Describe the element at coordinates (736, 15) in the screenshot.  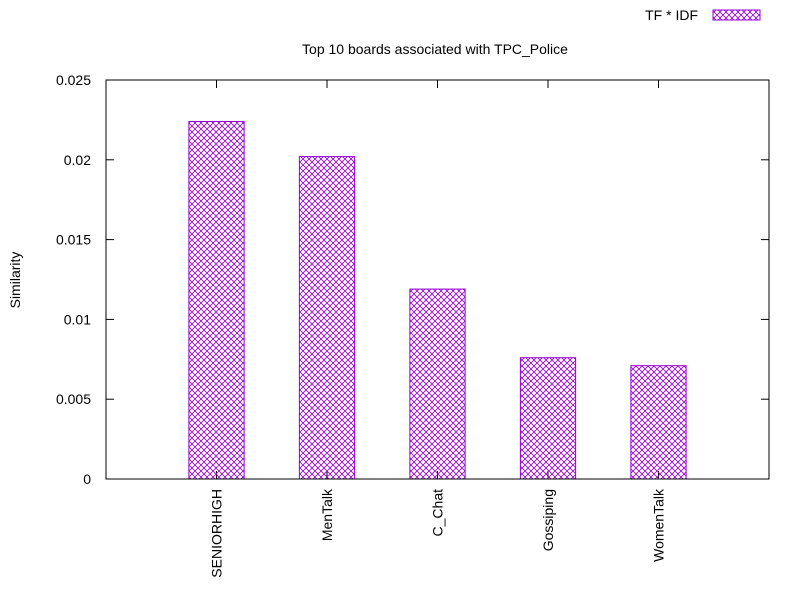
I see `legend-swatch` at that location.